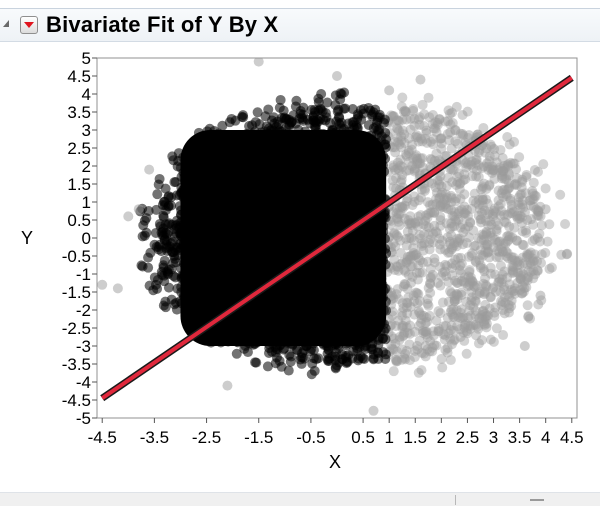 The height and width of the screenshot is (506, 600). I want to click on x-tick-label: -3.5, so click(154, 437).